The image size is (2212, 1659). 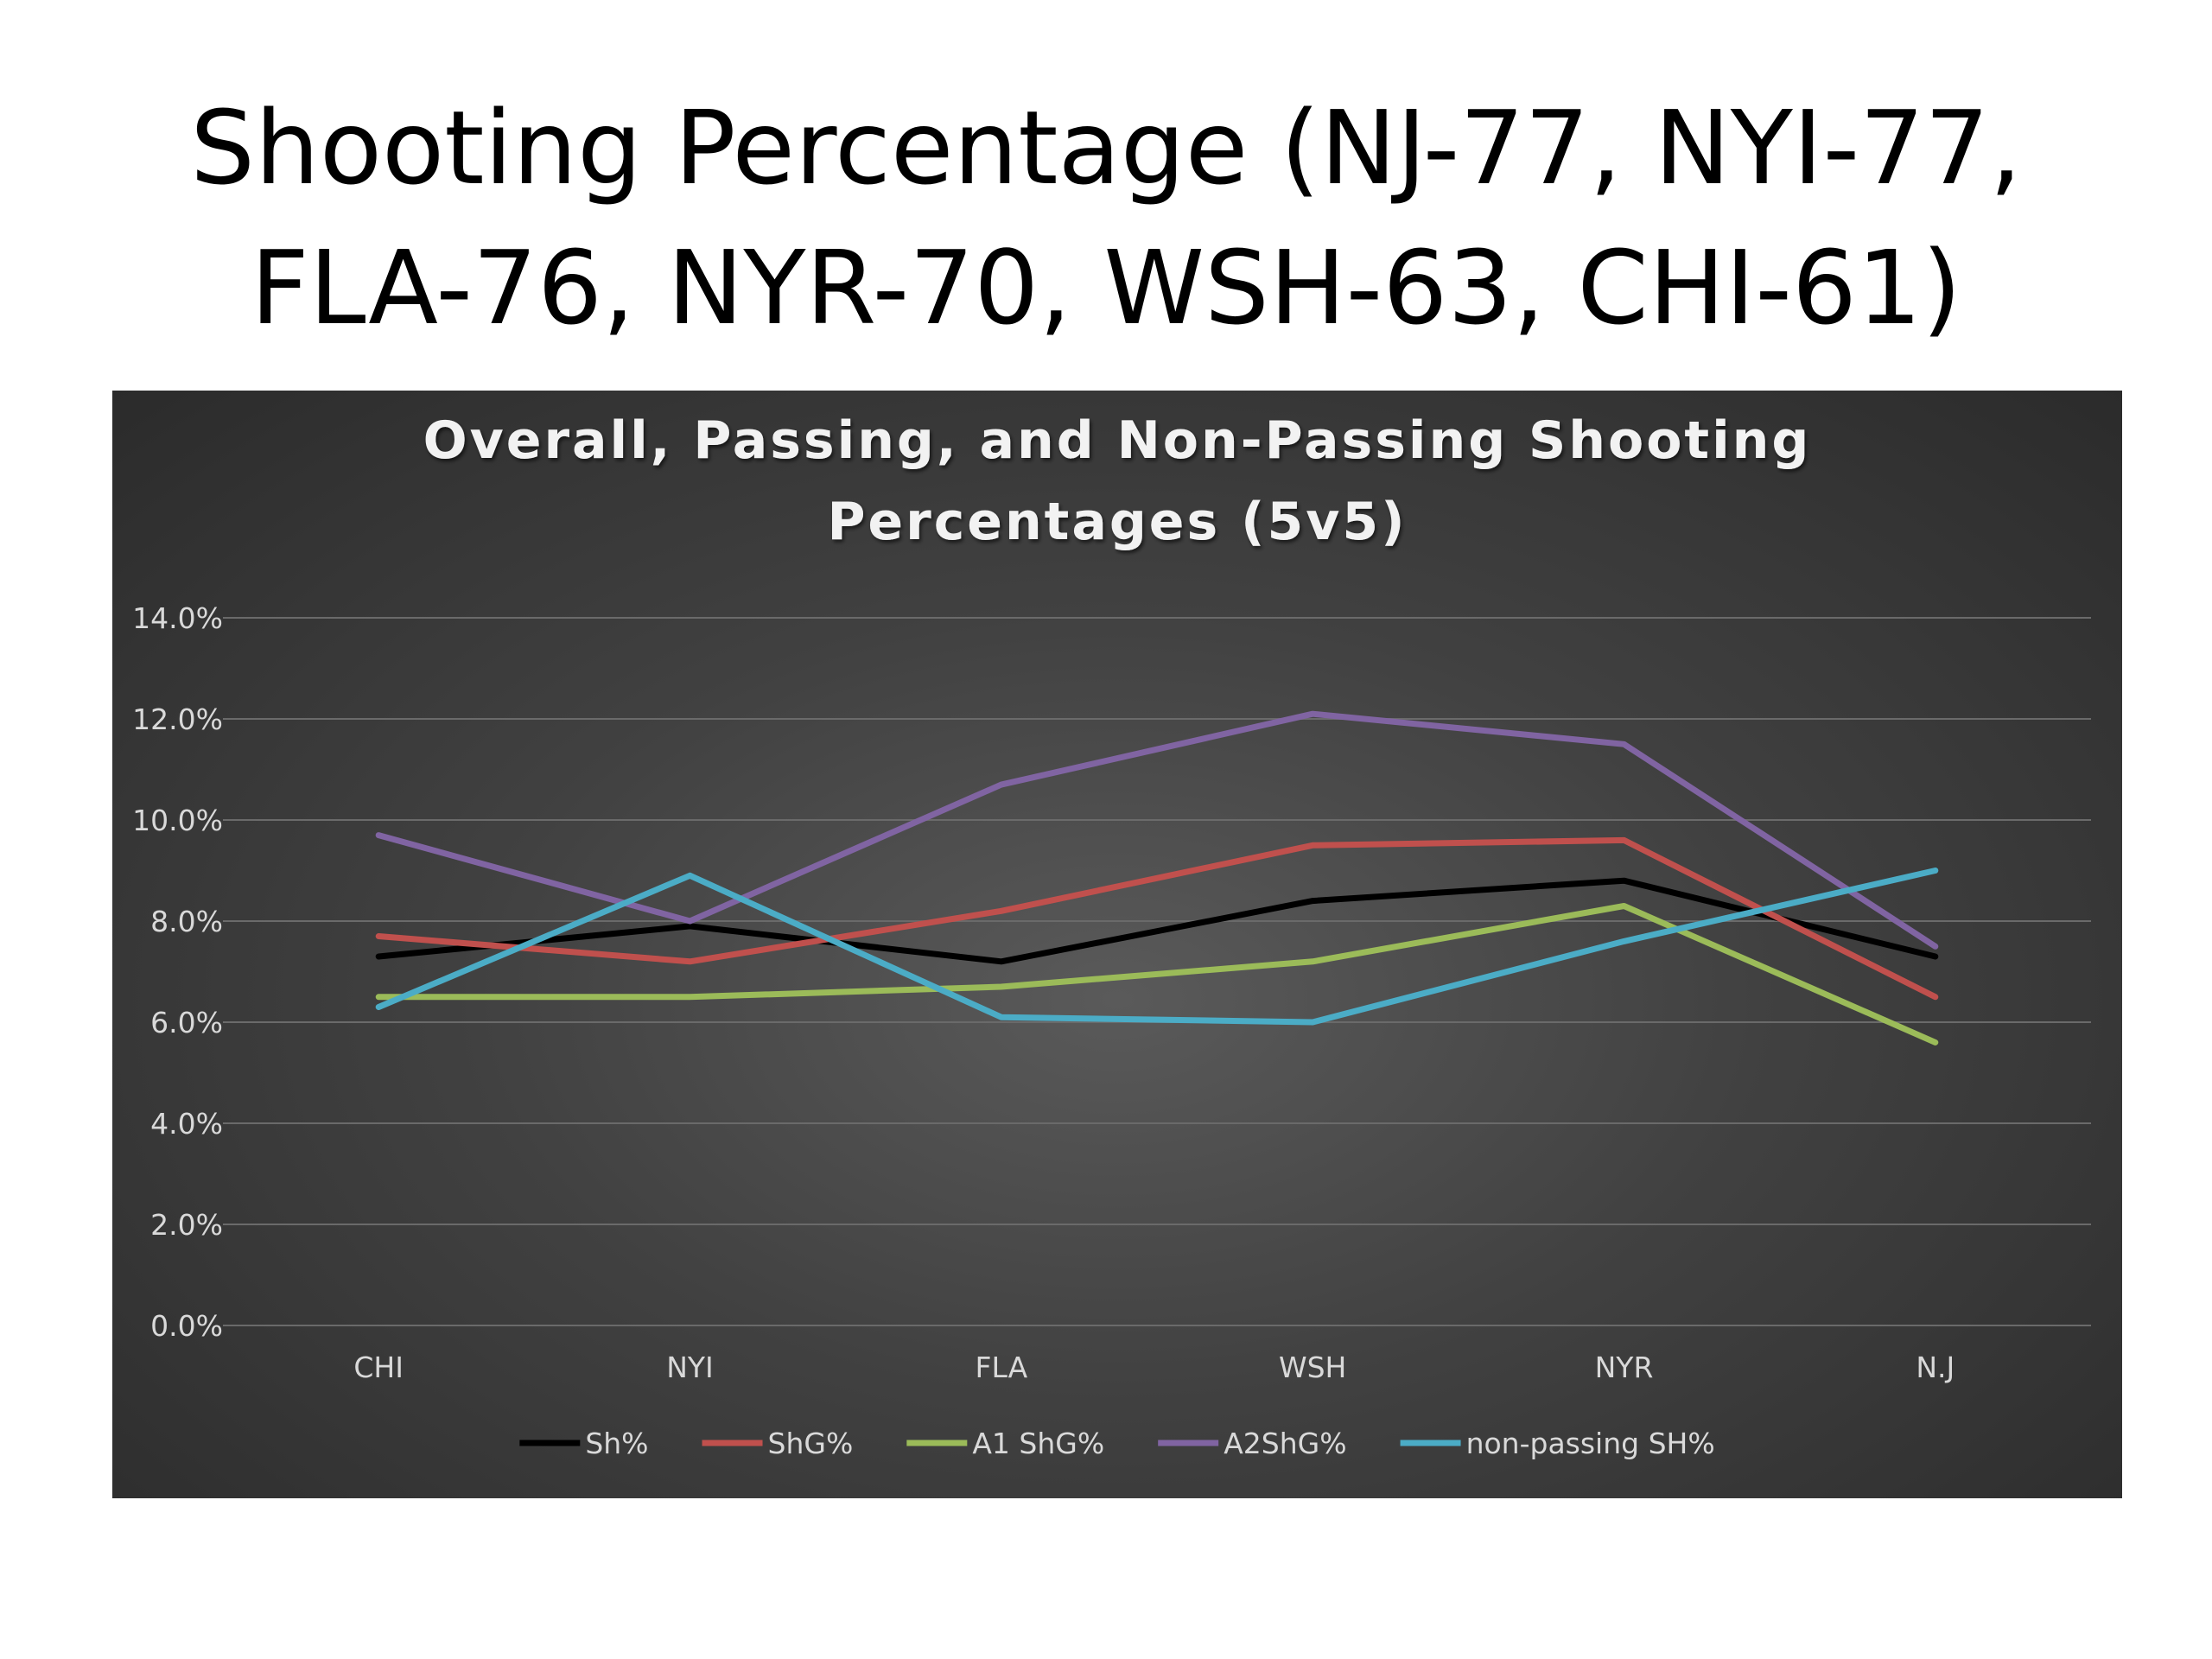 I want to click on x-tick-label: CHI, so click(x=378, y=1367).